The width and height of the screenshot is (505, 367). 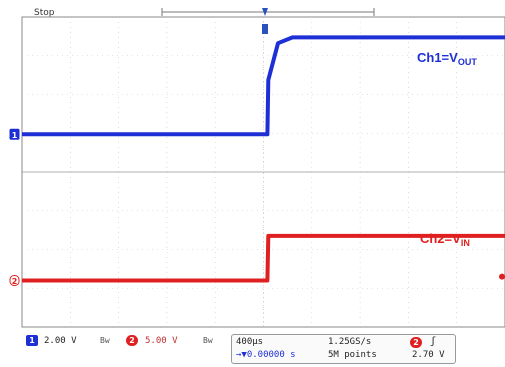 I want to click on timebase: 400µs, so click(x=250, y=342).